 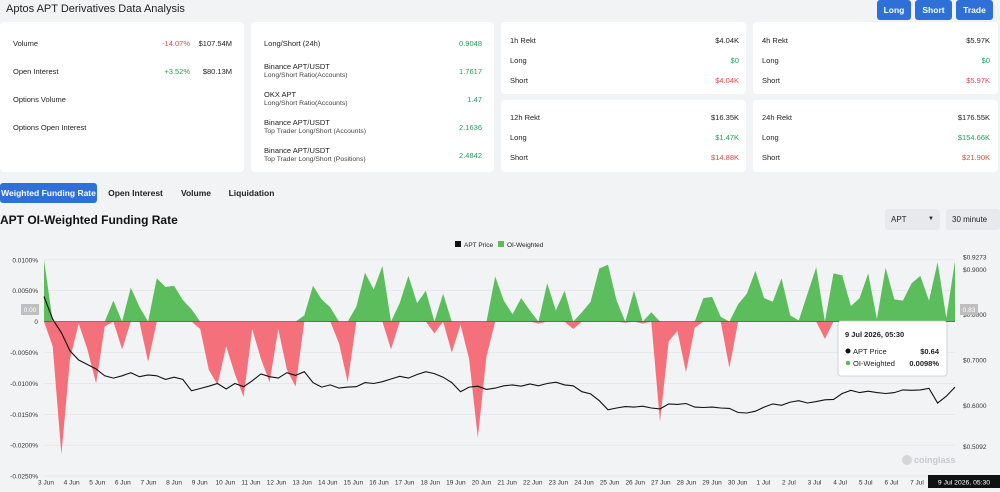 I want to click on watermark-text: coinglass, so click(x=935, y=460).